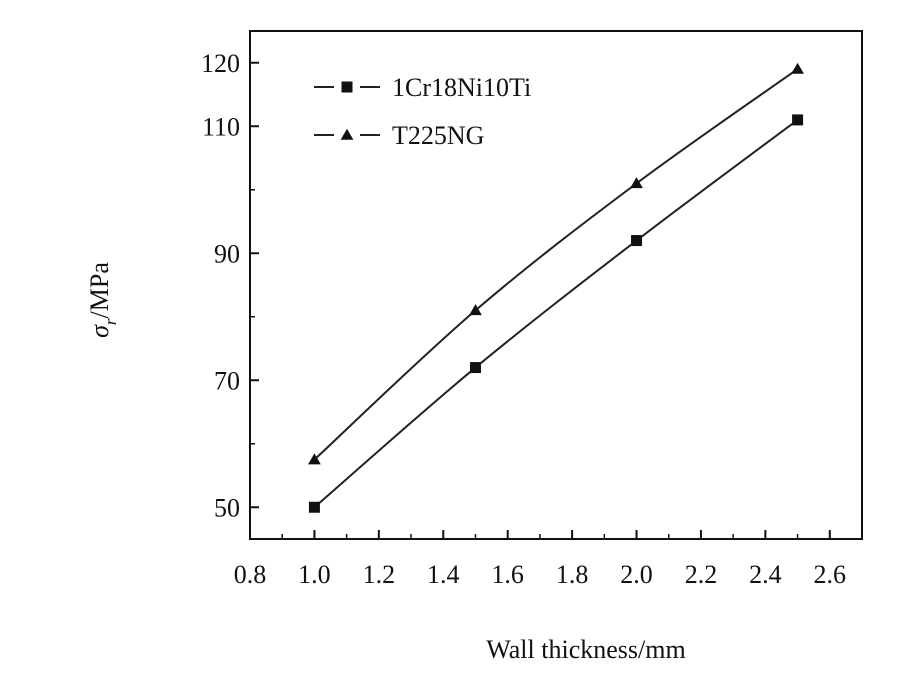 The height and width of the screenshot is (673, 923). Describe the element at coordinates (765, 574) in the screenshot. I see `x-tick-label: 2.4` at that location.